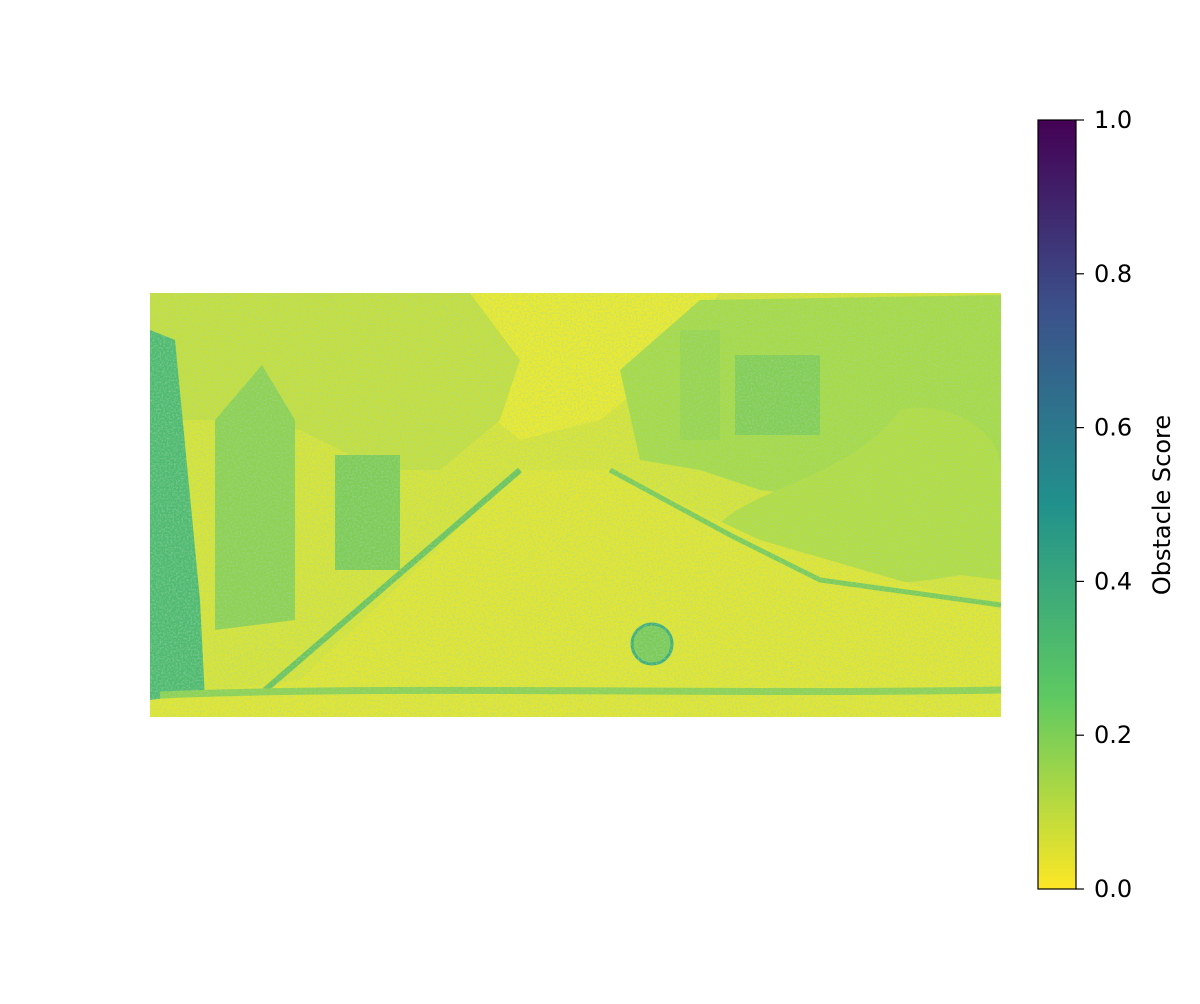 This screenshot has width=1200, height=1004. What do you see at coordinates (1113, 889) in the screenshot?
I see `colorbar-tick-label: 0.0` at bounding box center [1113, 889].